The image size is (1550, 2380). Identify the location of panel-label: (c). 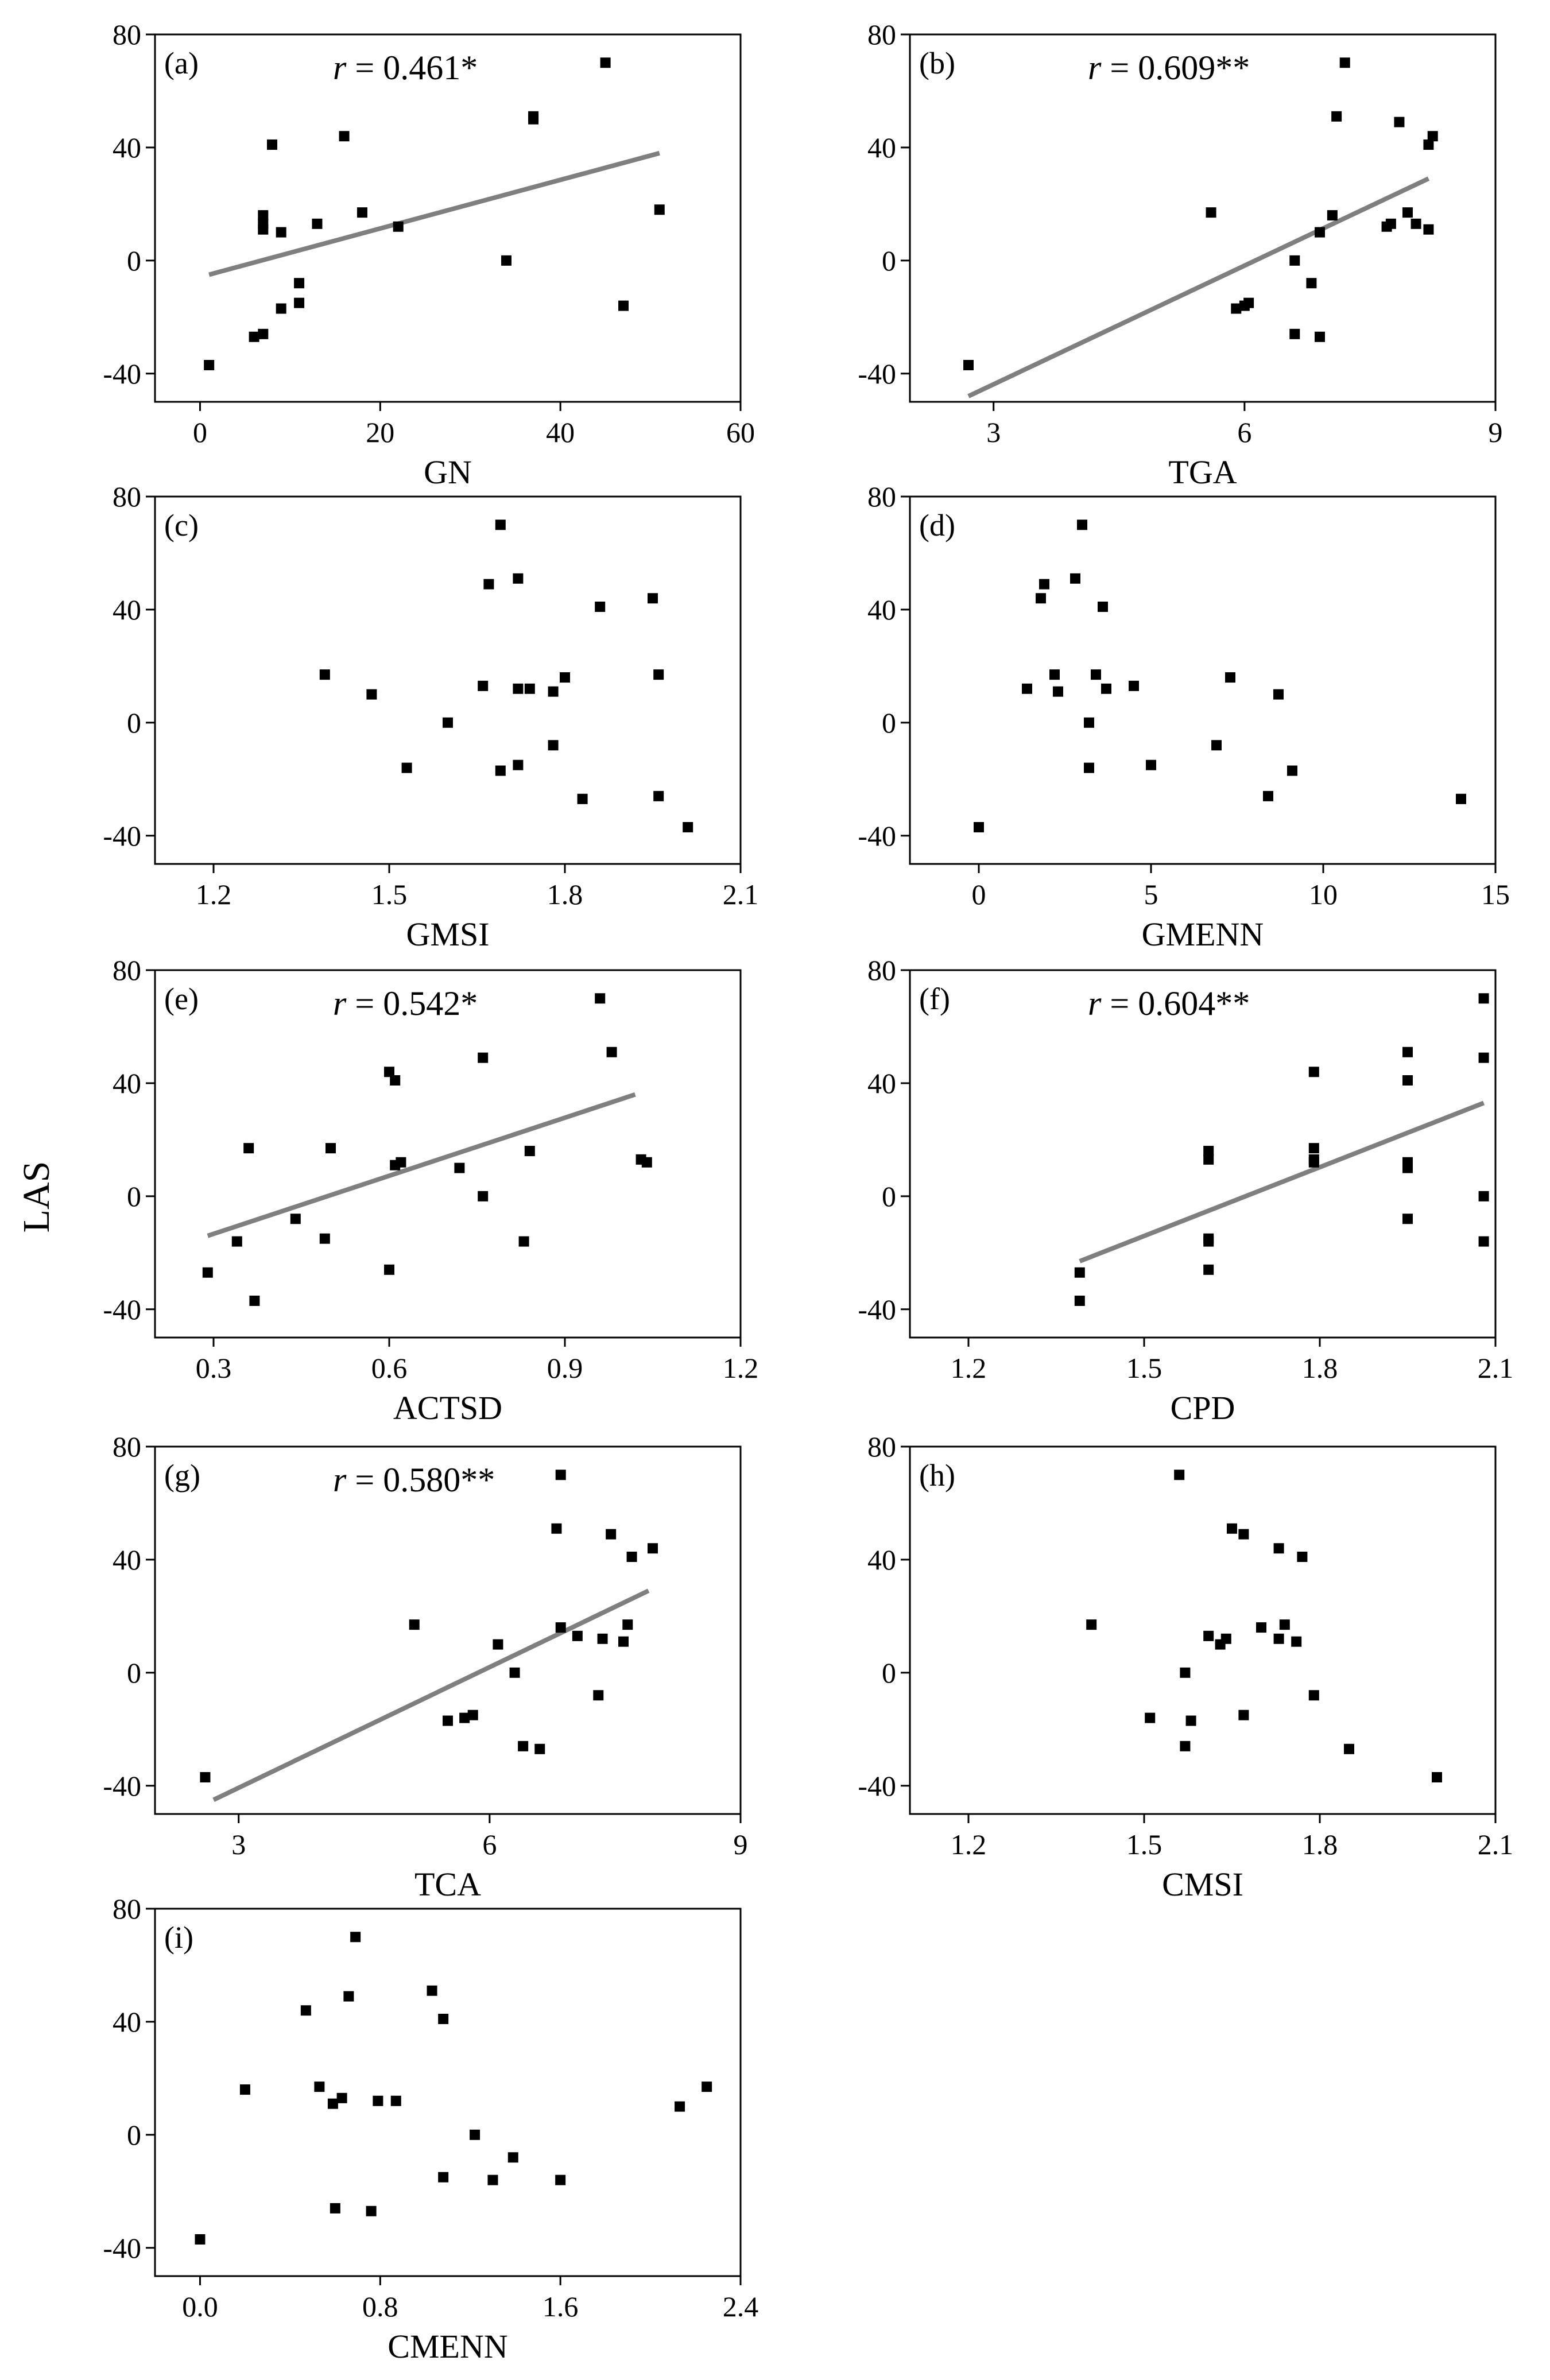
(181, 525).